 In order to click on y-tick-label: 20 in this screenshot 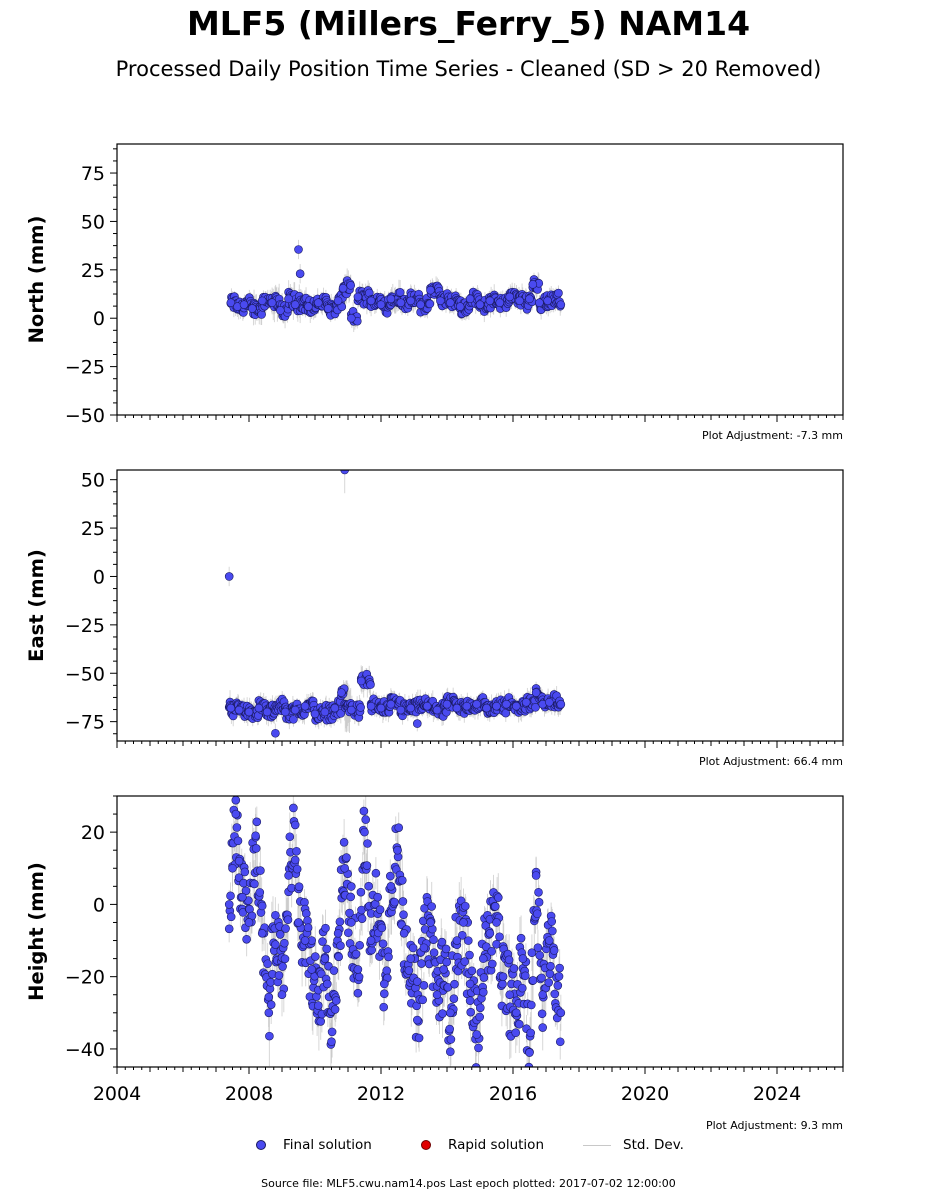, I will do `click(93, 833)`.